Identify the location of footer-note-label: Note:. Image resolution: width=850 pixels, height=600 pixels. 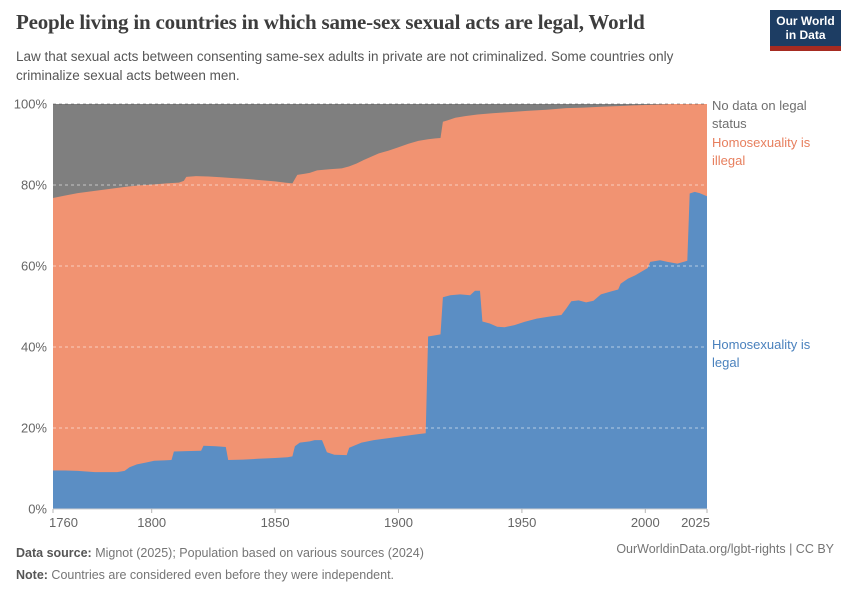
(32, 575).